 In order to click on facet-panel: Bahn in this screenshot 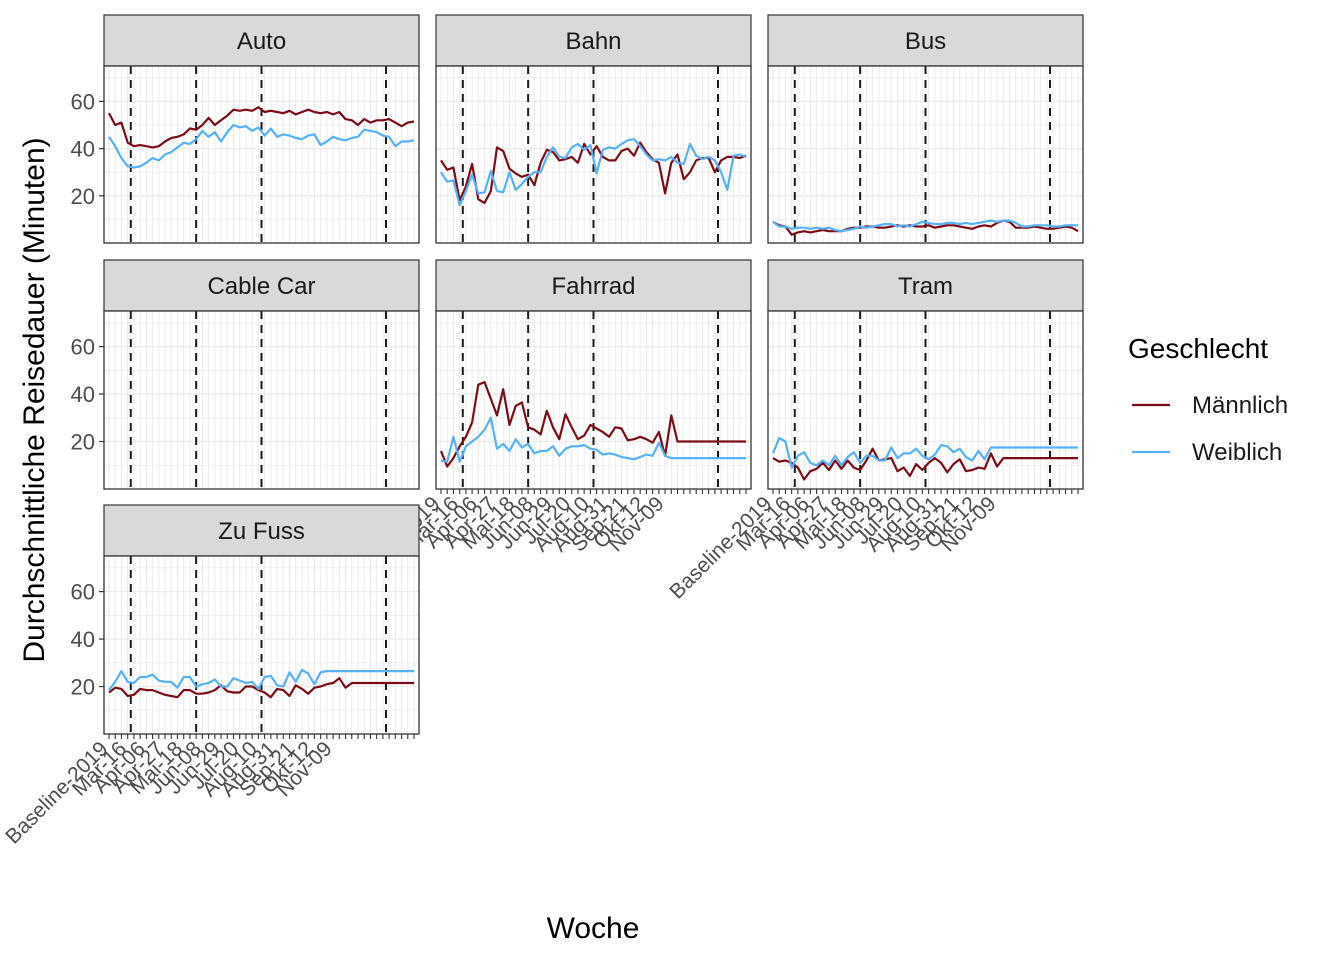, I will do `click(593, 129)`.